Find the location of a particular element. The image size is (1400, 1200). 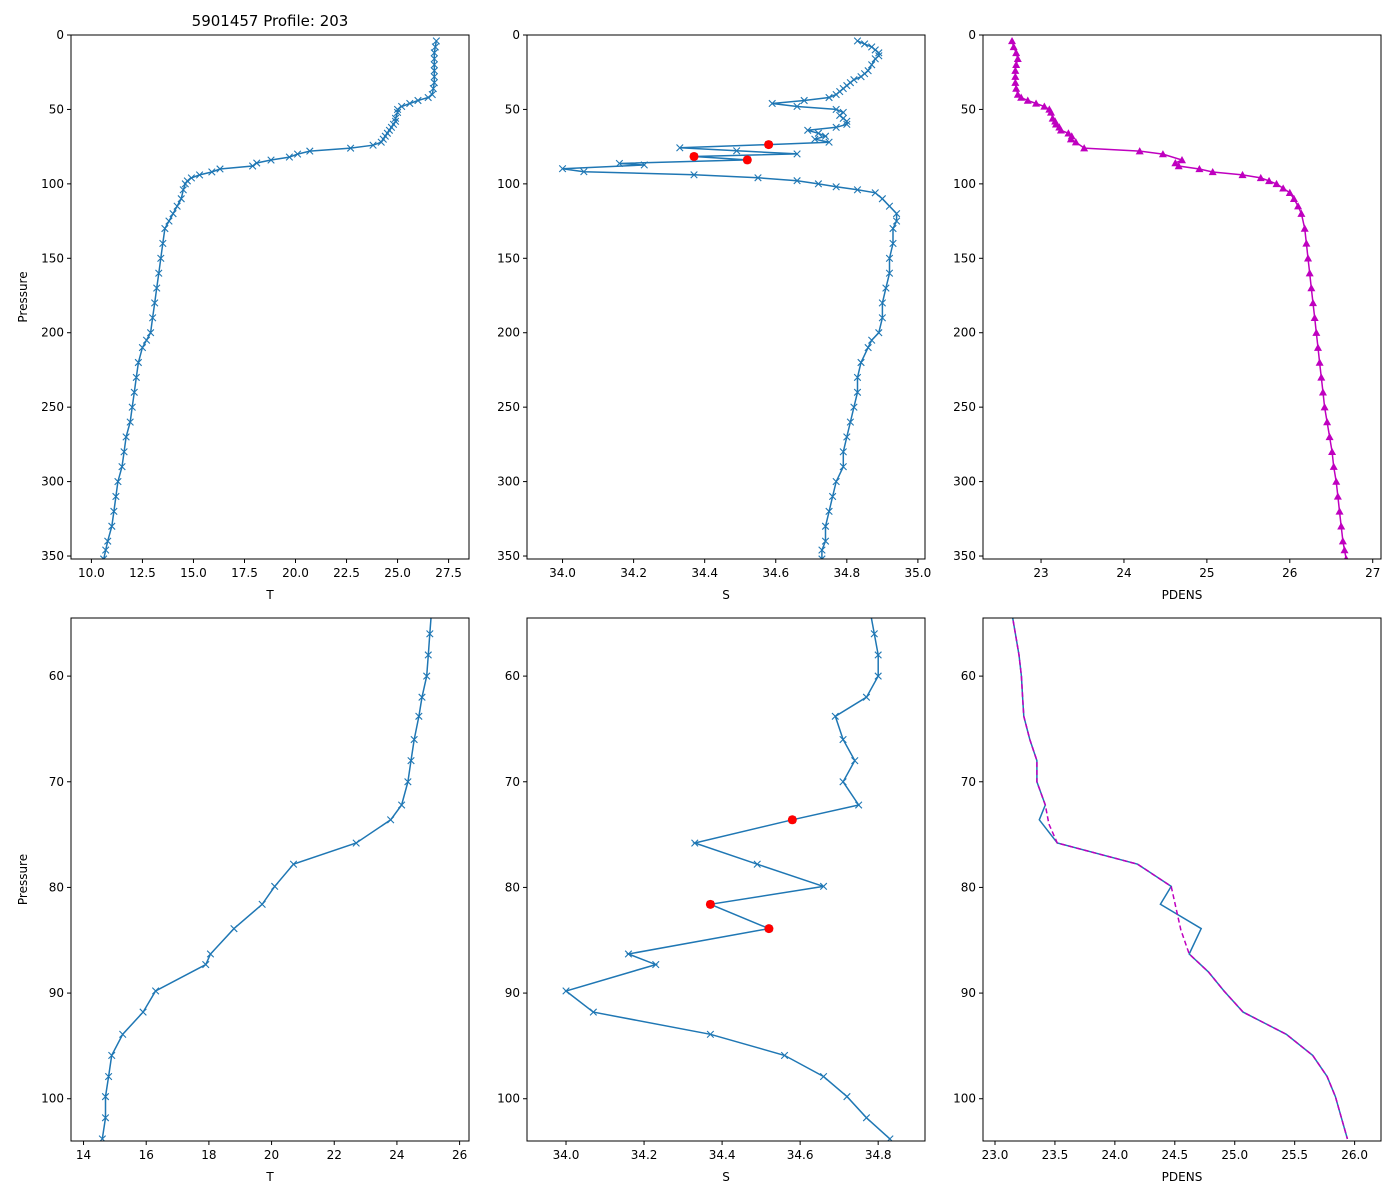

bottom-s-xtick-label: 34.8 is located at coordinates (878, 1155).